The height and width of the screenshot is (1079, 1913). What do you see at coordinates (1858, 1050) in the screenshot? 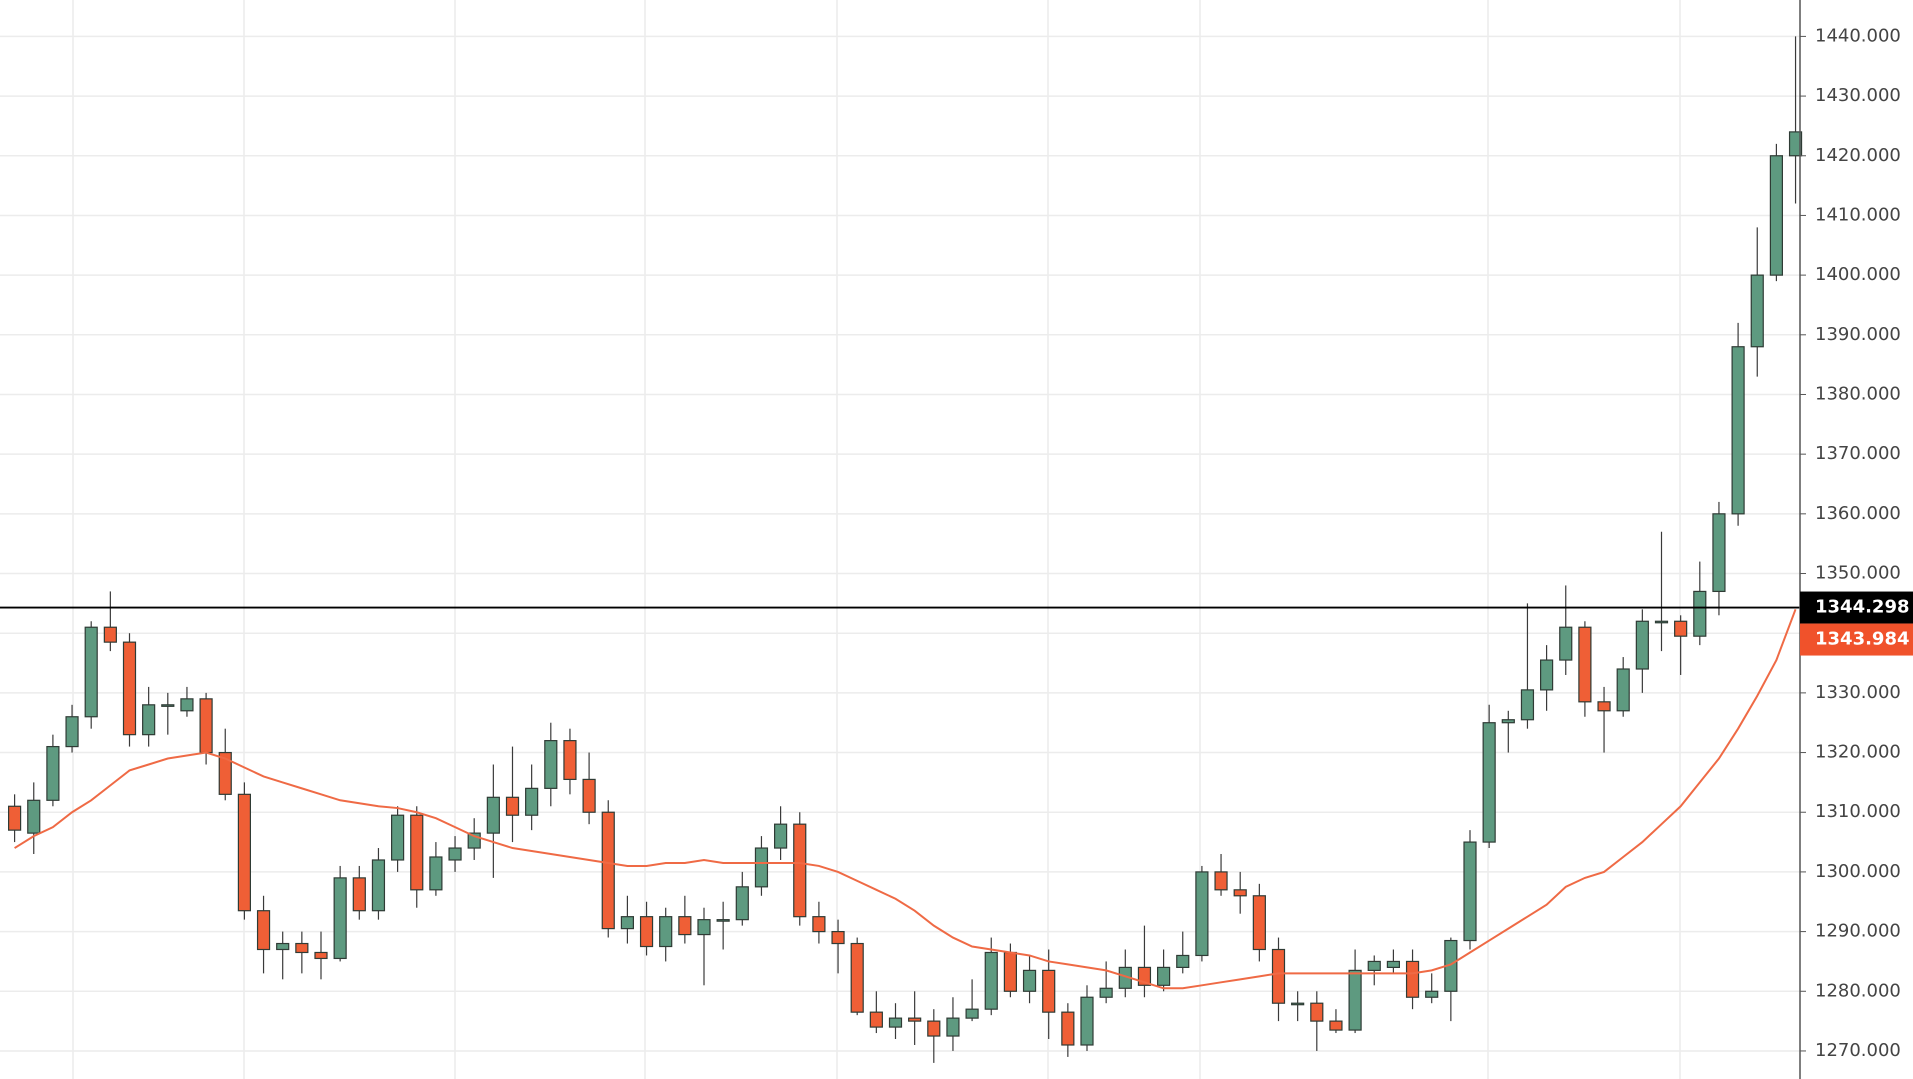
I see `y-tick-label: 1270.000` at bounding box center [1858, 1050].